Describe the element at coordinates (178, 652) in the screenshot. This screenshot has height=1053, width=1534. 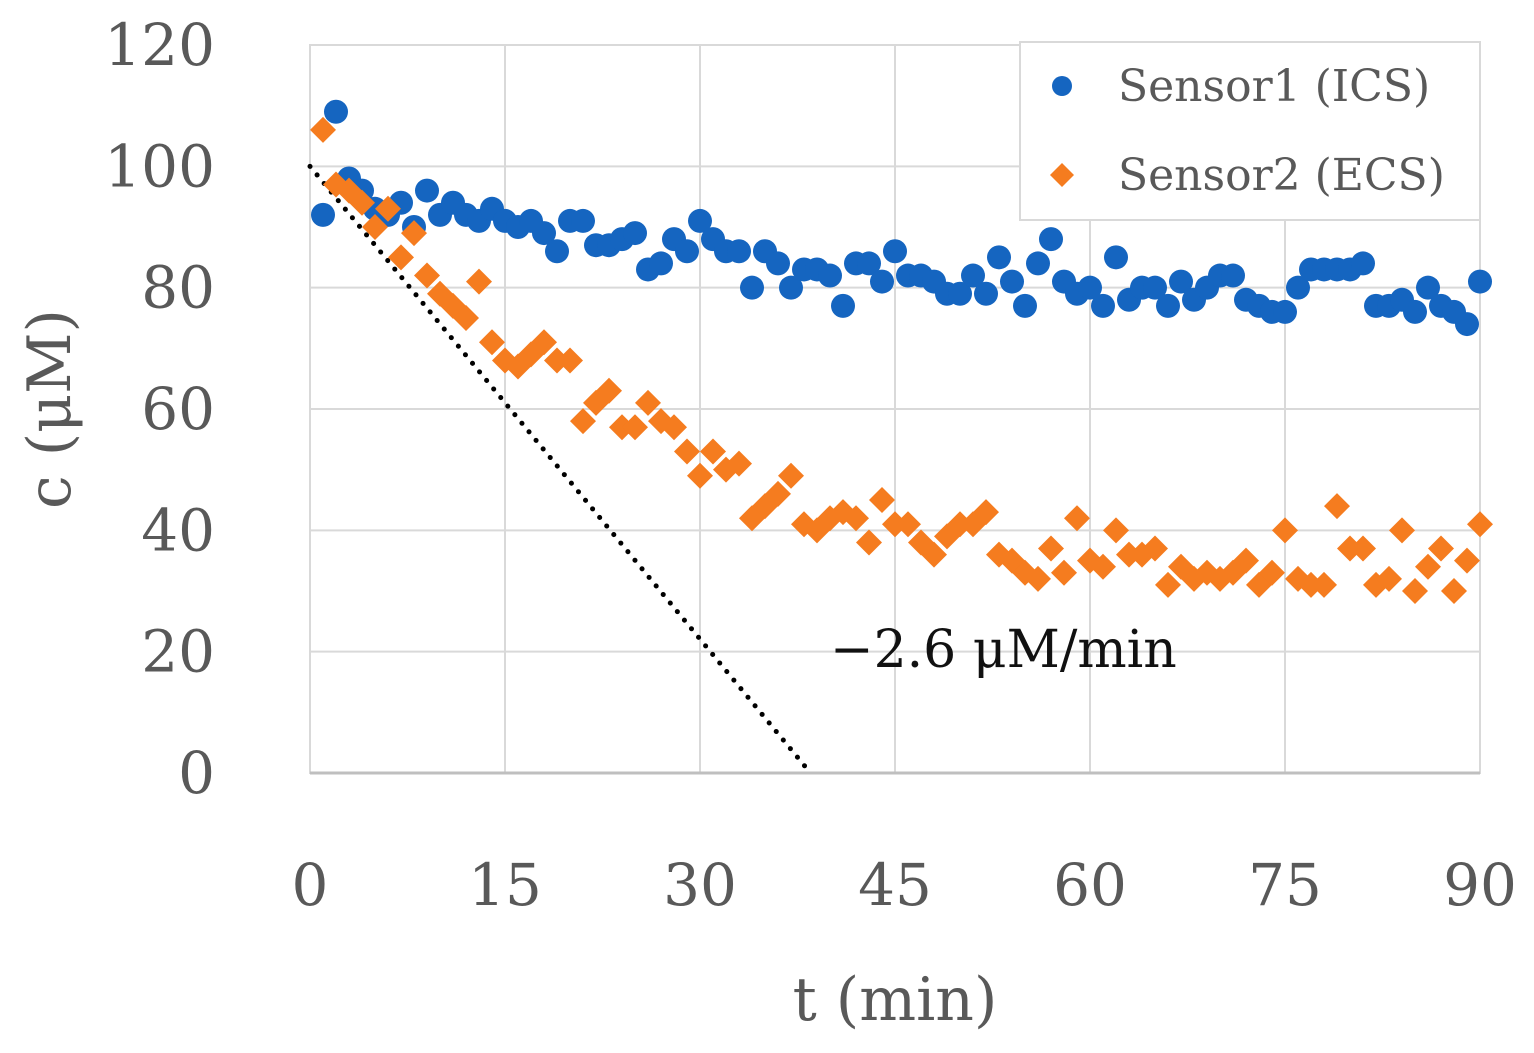
I see `y-tick-label: 20` at that location.